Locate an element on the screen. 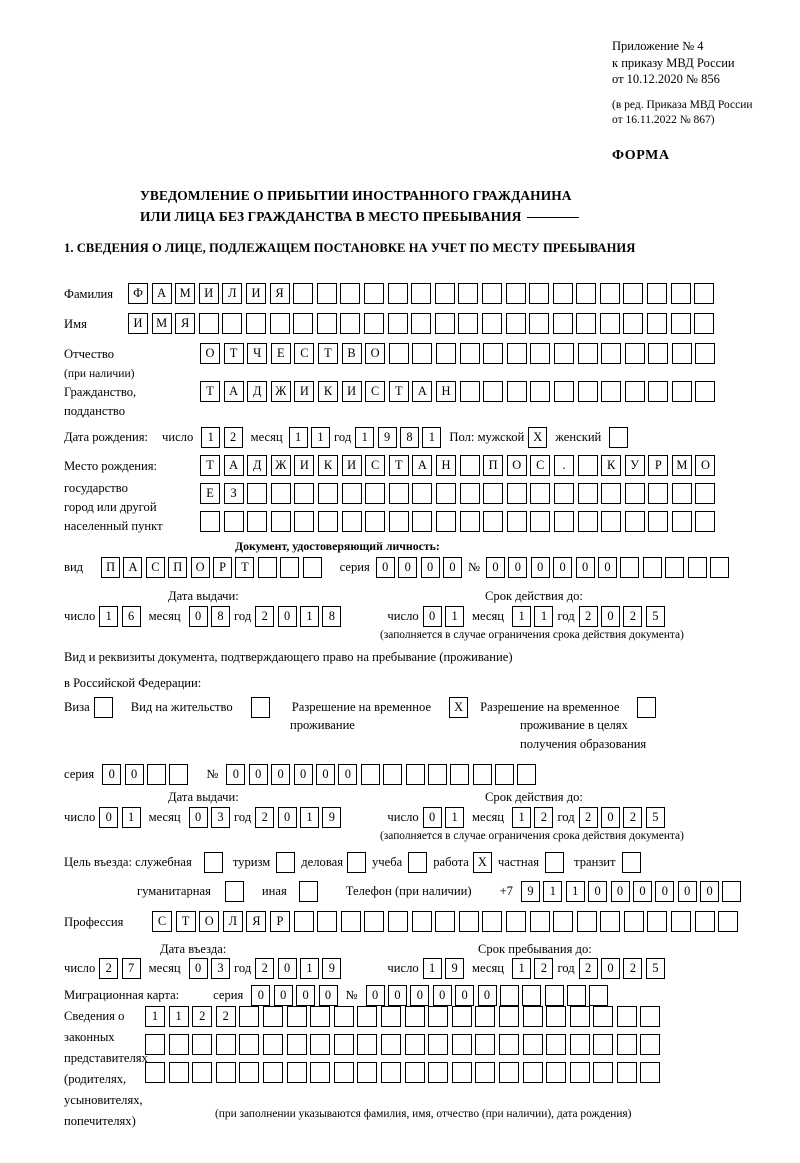 The width and height of the screenshot is (800, 1163). char-cell: П is located at coordinates (493, 465).